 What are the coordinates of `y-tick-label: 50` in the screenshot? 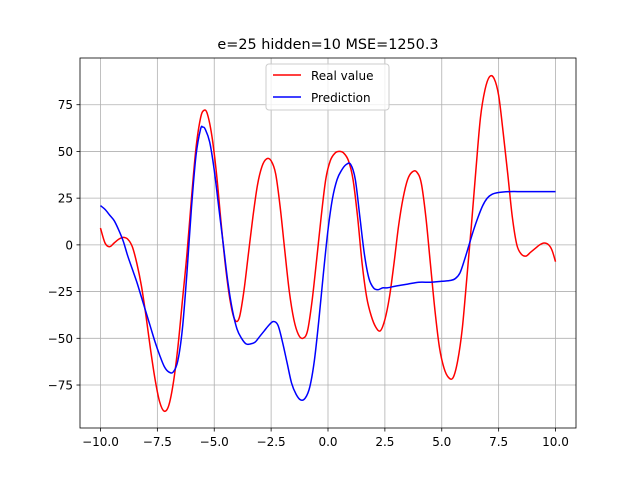 It's located at (65, 152).